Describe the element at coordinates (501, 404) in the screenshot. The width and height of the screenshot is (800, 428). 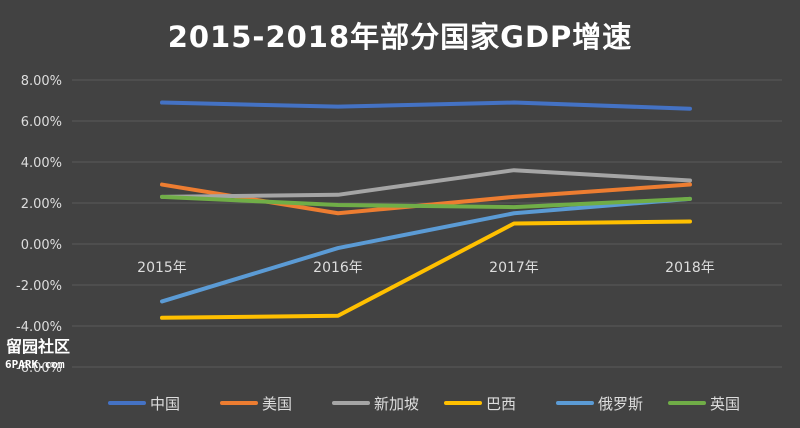
I see `legend-label: 巴西` at that location.